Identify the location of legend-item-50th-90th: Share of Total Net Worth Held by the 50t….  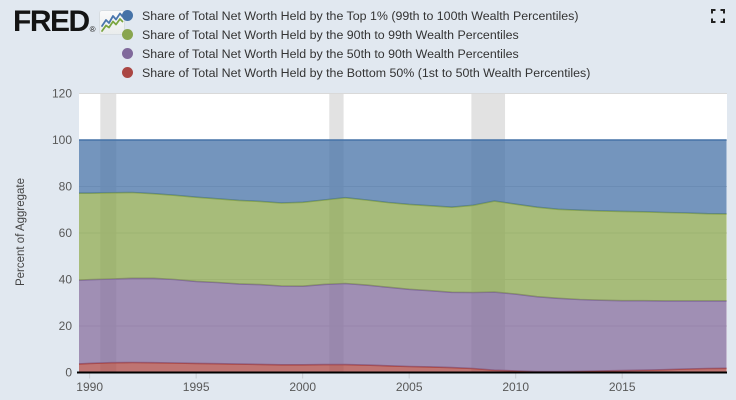
(356, 53).